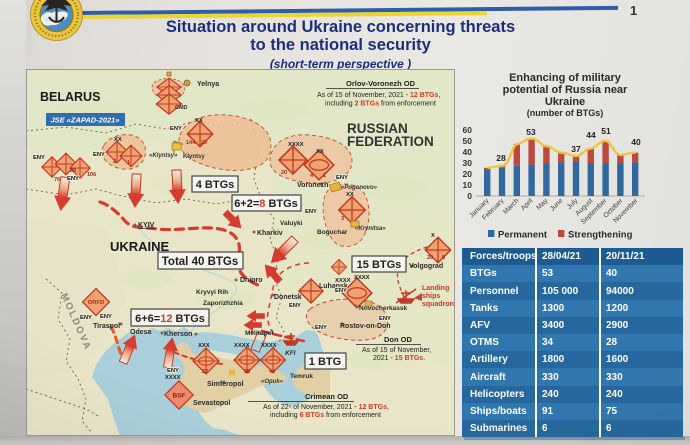 This screenshot has width=690, height=445. I want to click on svg-text: Valuyki, so click(291, 223).